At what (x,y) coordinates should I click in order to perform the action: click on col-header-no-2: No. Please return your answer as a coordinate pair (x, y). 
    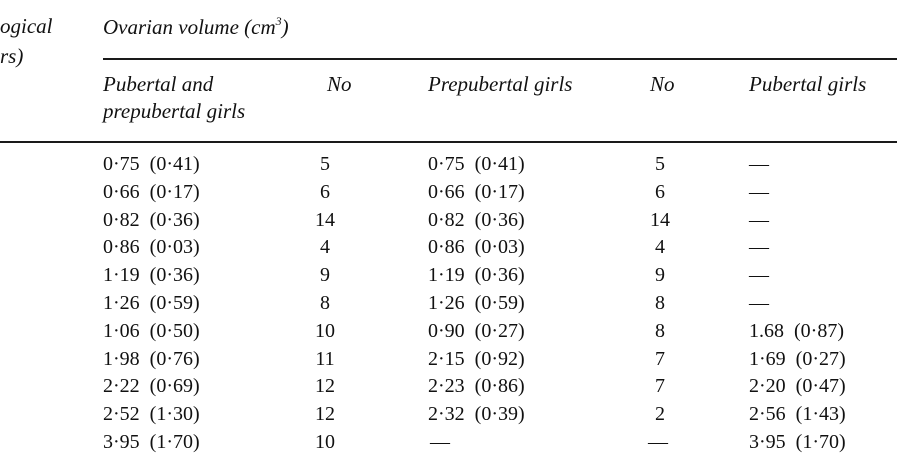
    Looking at the image, I should click on (662, 84).